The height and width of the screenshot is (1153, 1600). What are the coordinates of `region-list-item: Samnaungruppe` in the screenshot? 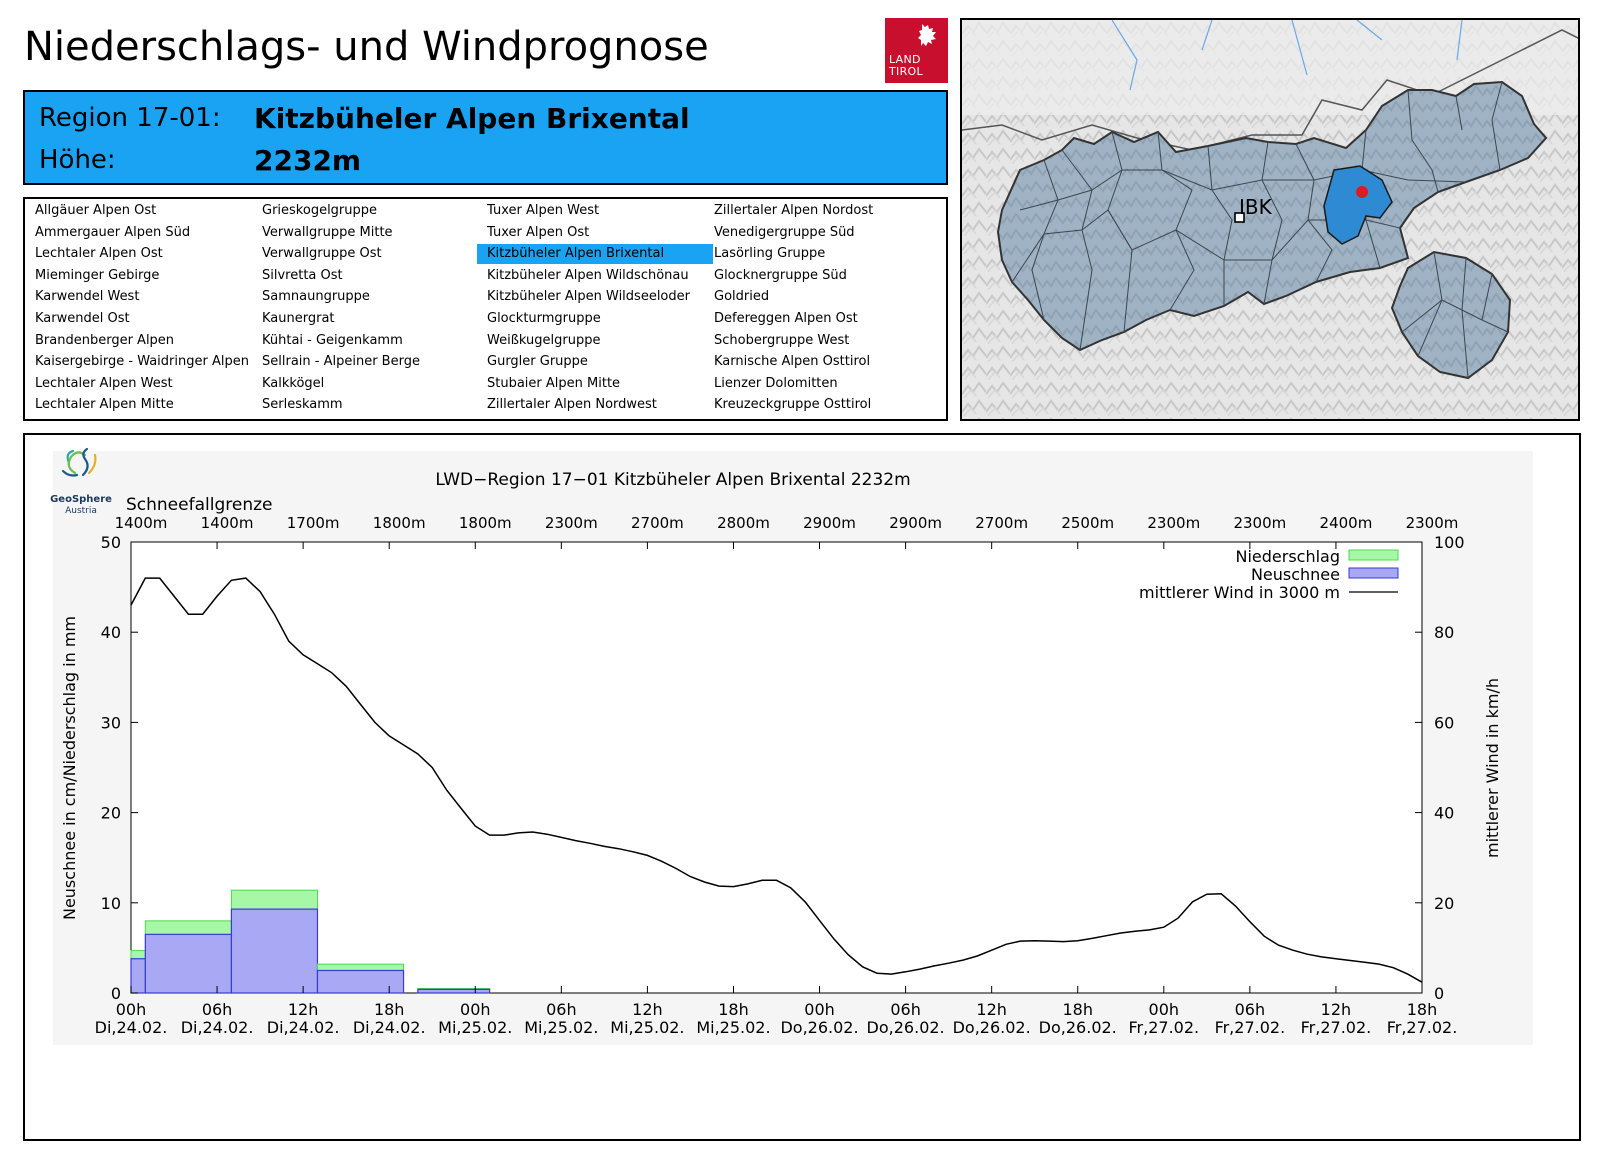 It's located at (316, 297).